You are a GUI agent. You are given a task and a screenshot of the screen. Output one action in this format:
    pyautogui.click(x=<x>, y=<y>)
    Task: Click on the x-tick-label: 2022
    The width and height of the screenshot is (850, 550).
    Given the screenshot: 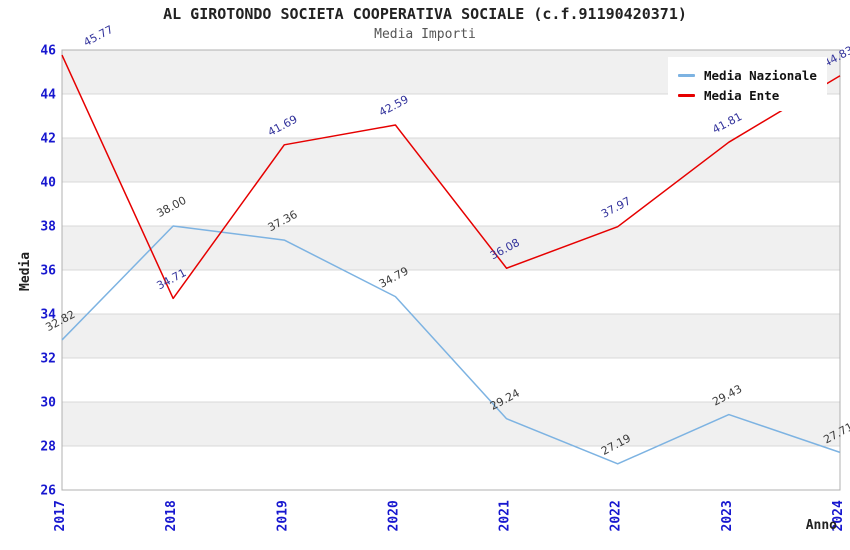 What is the action you would take?
    pyautogui.click(x=616, y=515)
    